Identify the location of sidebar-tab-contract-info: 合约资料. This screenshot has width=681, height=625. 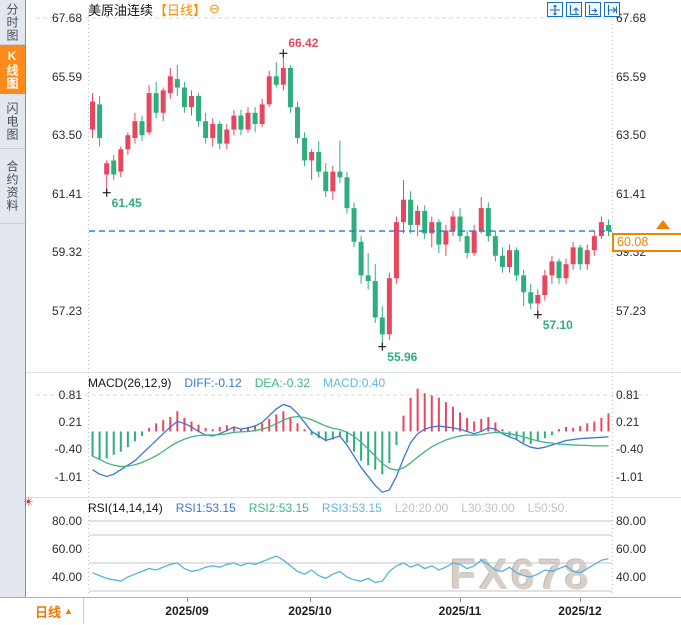
(12, 186).